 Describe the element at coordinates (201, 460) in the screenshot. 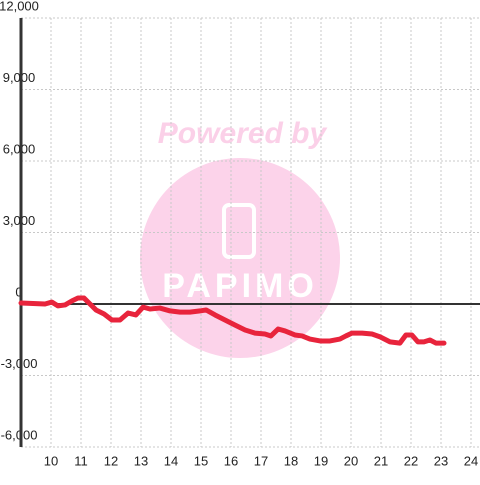

I see `x-tick-label: 15` at that location.